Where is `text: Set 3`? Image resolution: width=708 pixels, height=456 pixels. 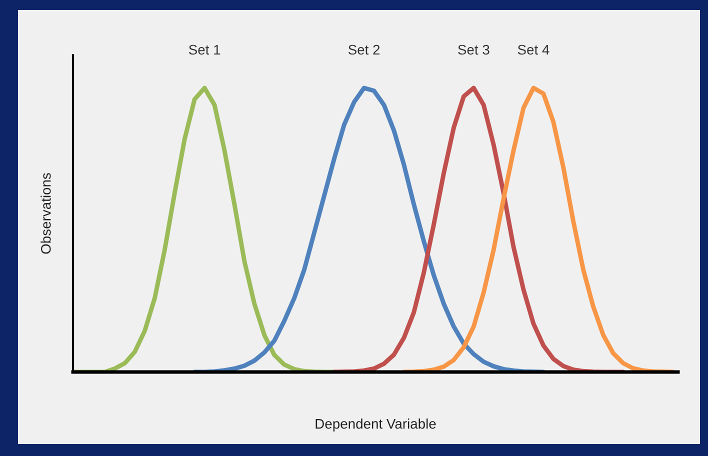 text: Set 3 is located at coordinates (474, 49).